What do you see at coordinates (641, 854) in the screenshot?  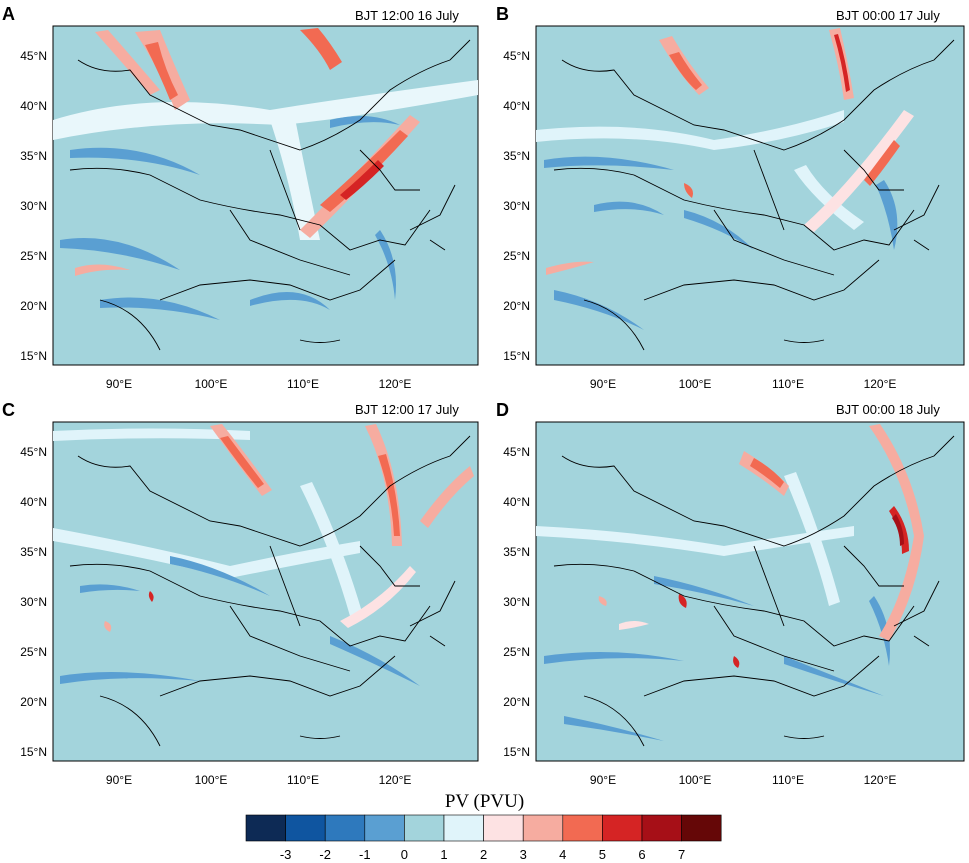 I see `colorbar-tick-label: 6` at bounding box center [641, 854].